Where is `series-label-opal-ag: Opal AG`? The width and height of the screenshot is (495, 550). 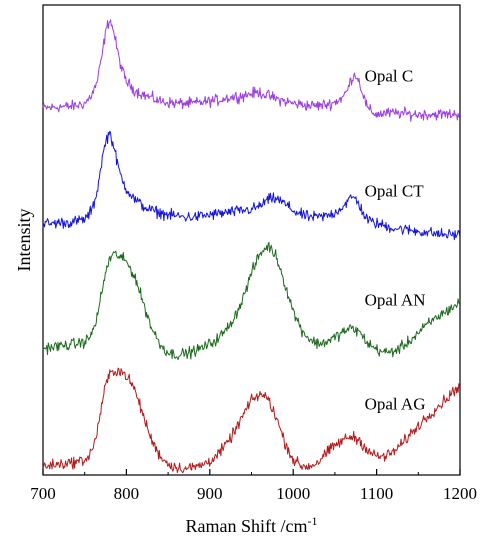
series-label-opal-ag: Opal AG is located at coordinates (395, 403).